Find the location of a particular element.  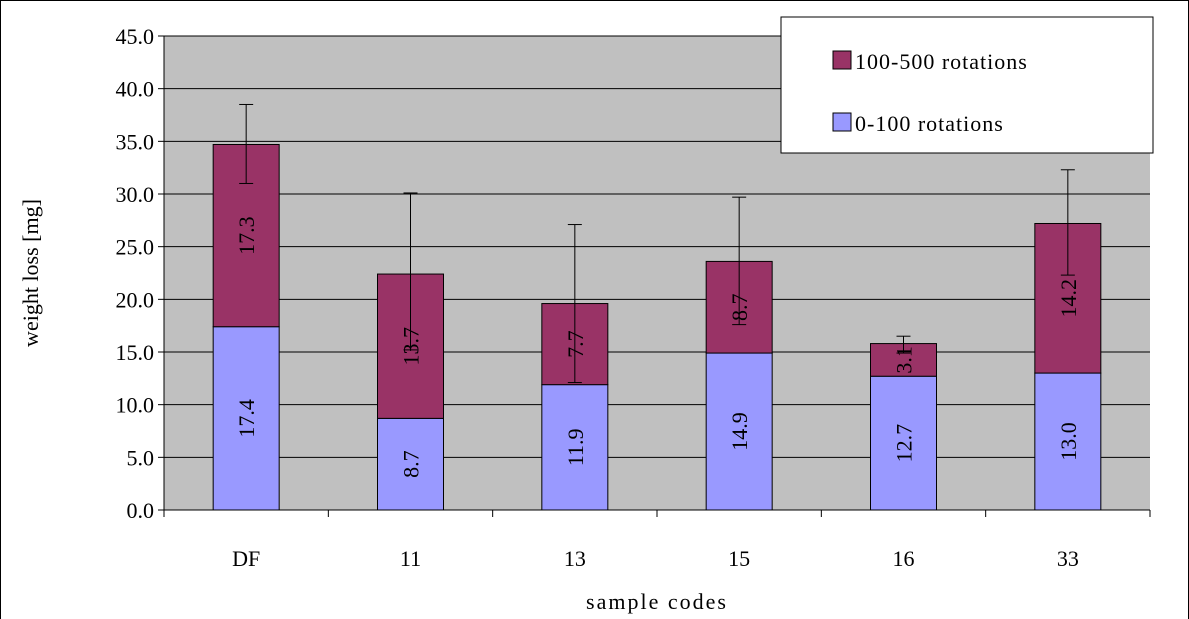

data-label: 11.9 is located at coordinates (575, 447).